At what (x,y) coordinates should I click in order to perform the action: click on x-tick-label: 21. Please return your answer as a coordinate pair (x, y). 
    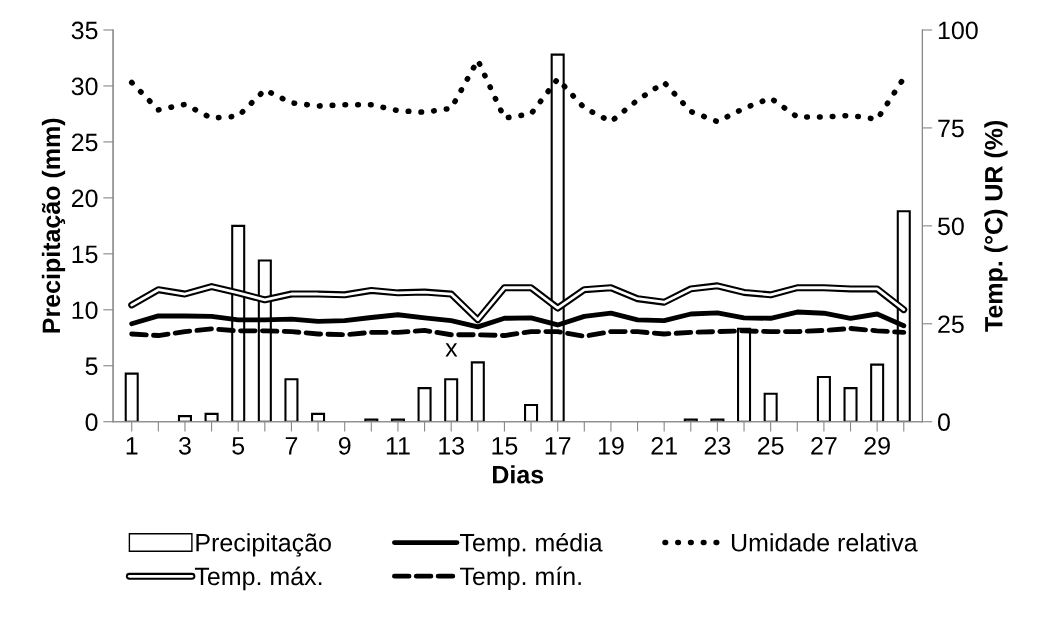
    Looking at the image, I should click on (664, 445).